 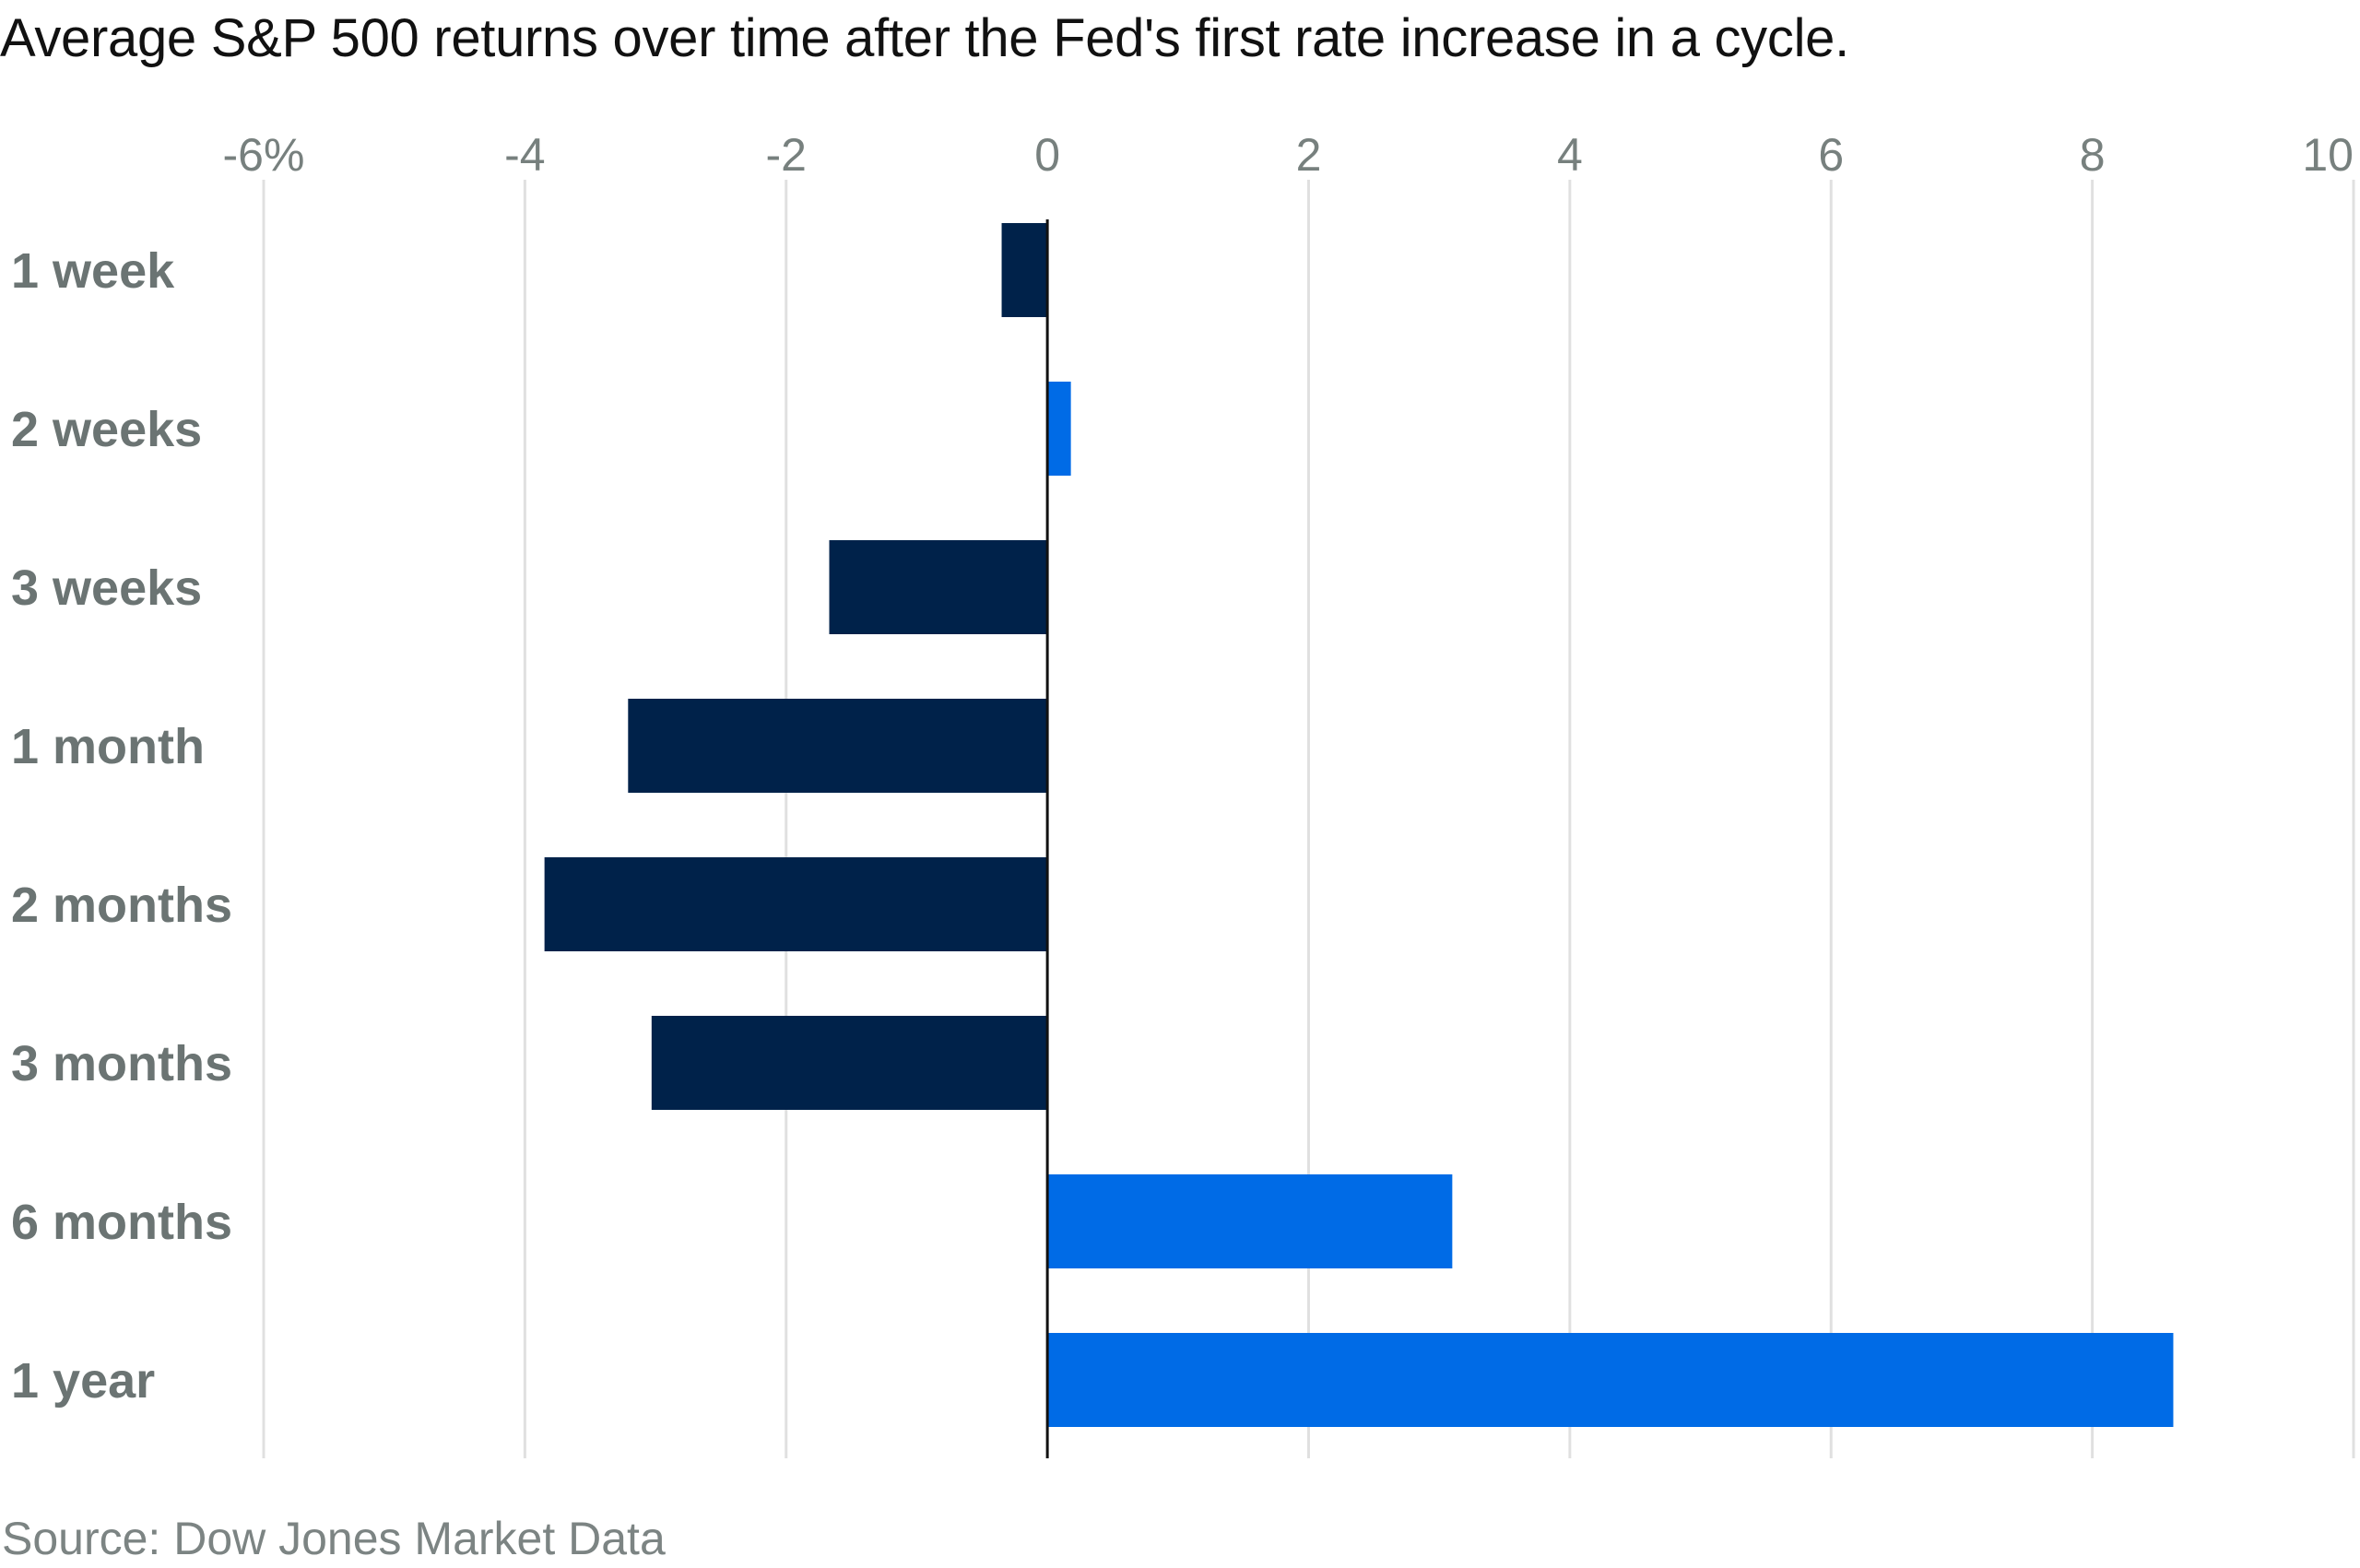 I want to click on x-axis-ticks: -6% -4 -2 0 2 4 6 8 10, so click(x=1288, y=155).